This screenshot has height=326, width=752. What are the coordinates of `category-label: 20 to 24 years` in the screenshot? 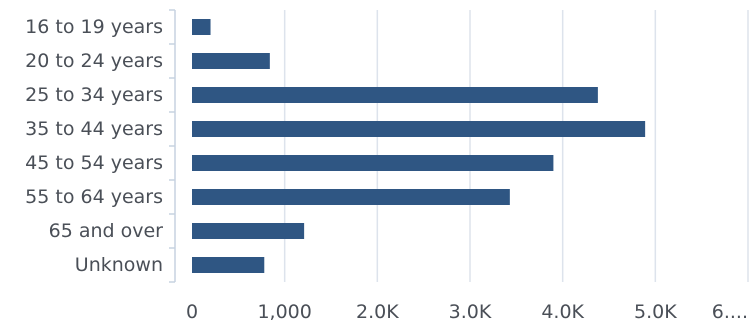 It's located at (94, 61).